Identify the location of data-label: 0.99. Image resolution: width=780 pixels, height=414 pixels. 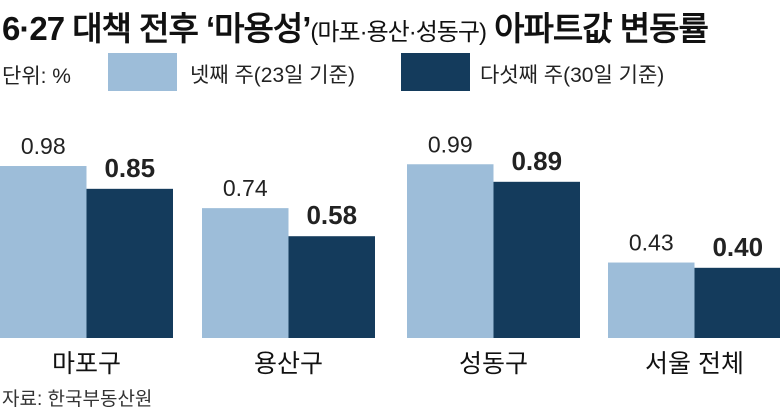
(450, 144).